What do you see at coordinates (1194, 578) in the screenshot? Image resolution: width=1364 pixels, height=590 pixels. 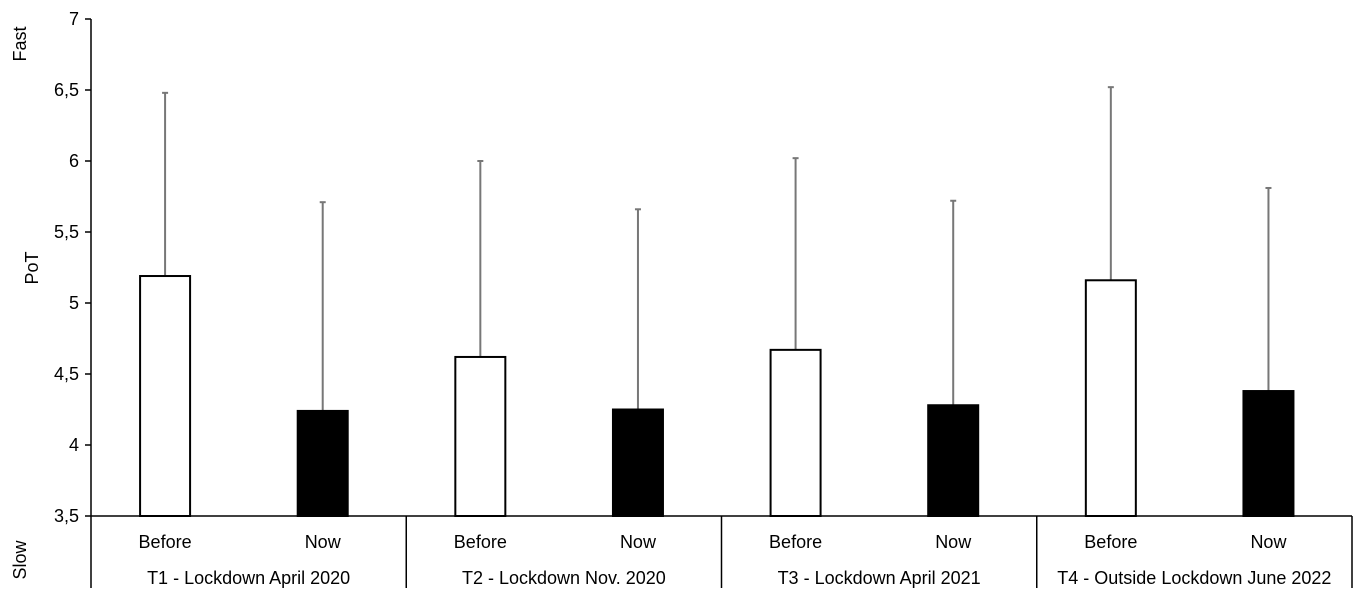 I see `x-group-label: T4 - Outside Lockdown June 2022` at bounding box center [1194, 578].